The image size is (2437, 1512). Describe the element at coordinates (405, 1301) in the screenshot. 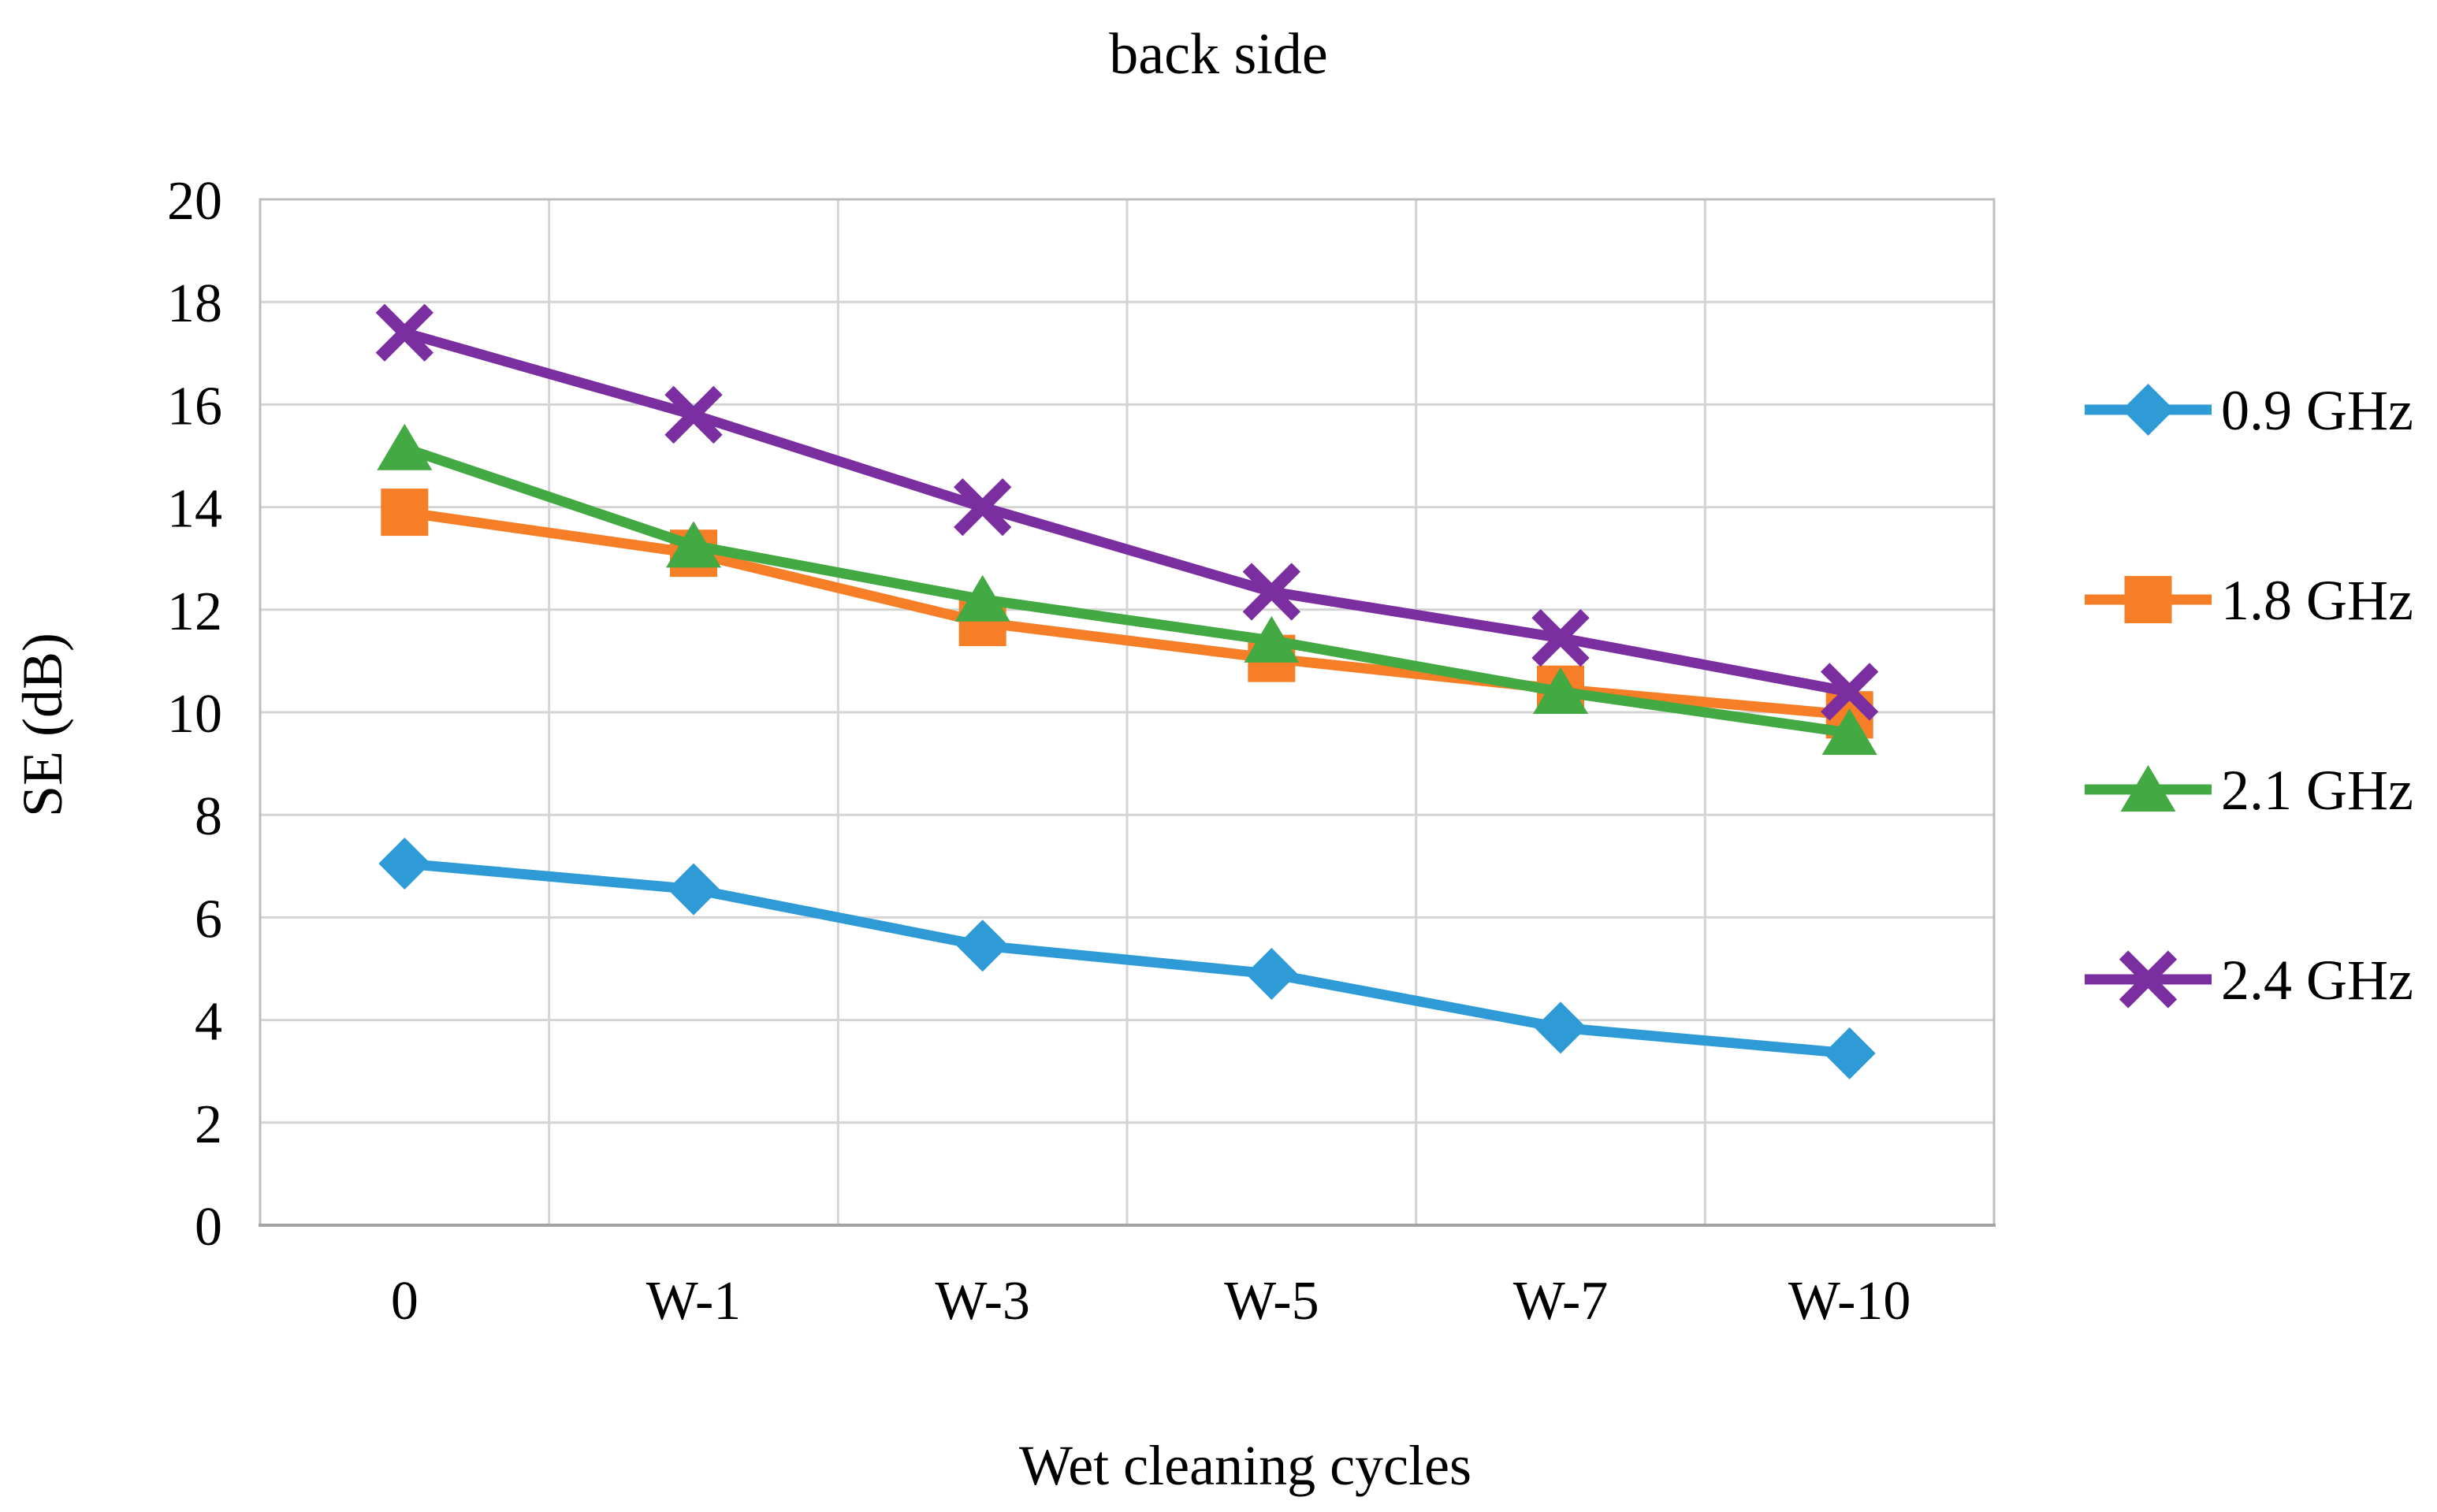

I see `x-tick-label: 0` at that location.